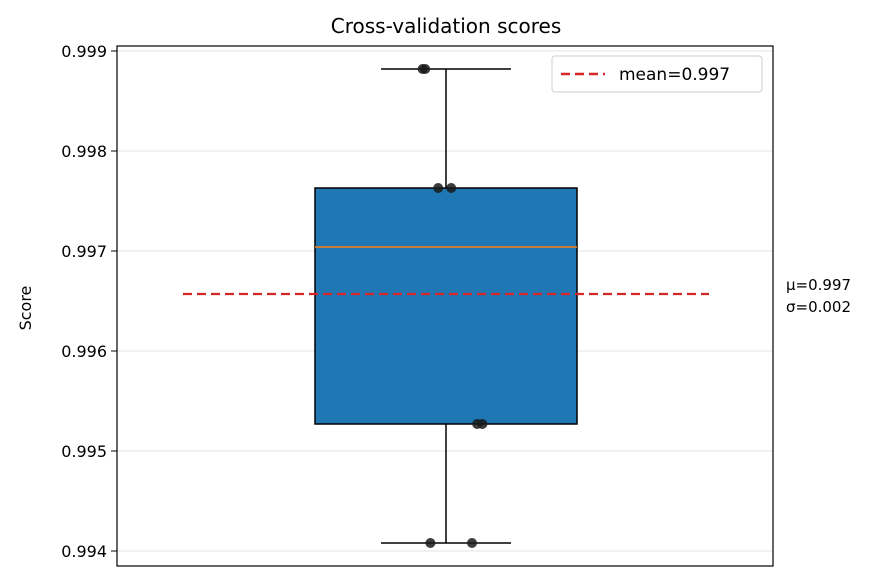  Describe the element at coordinates (84, 151) in the screenshot. I see `y-tick-label: 0.998` at that location.